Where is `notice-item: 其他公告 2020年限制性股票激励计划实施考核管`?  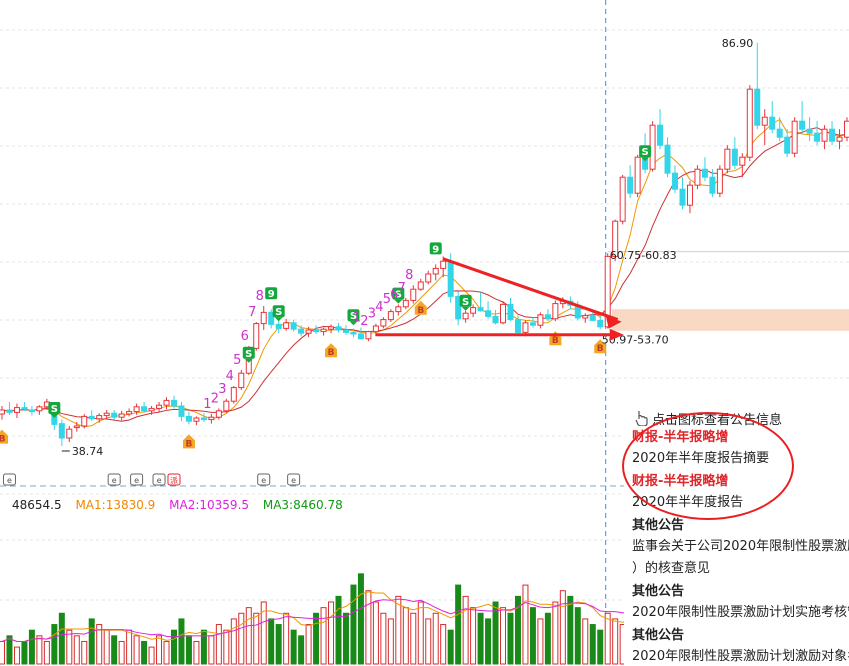 notice-item: 其他公告 2020年限制性股票激励计划实施考核管 is located at coordinates (740, 603).